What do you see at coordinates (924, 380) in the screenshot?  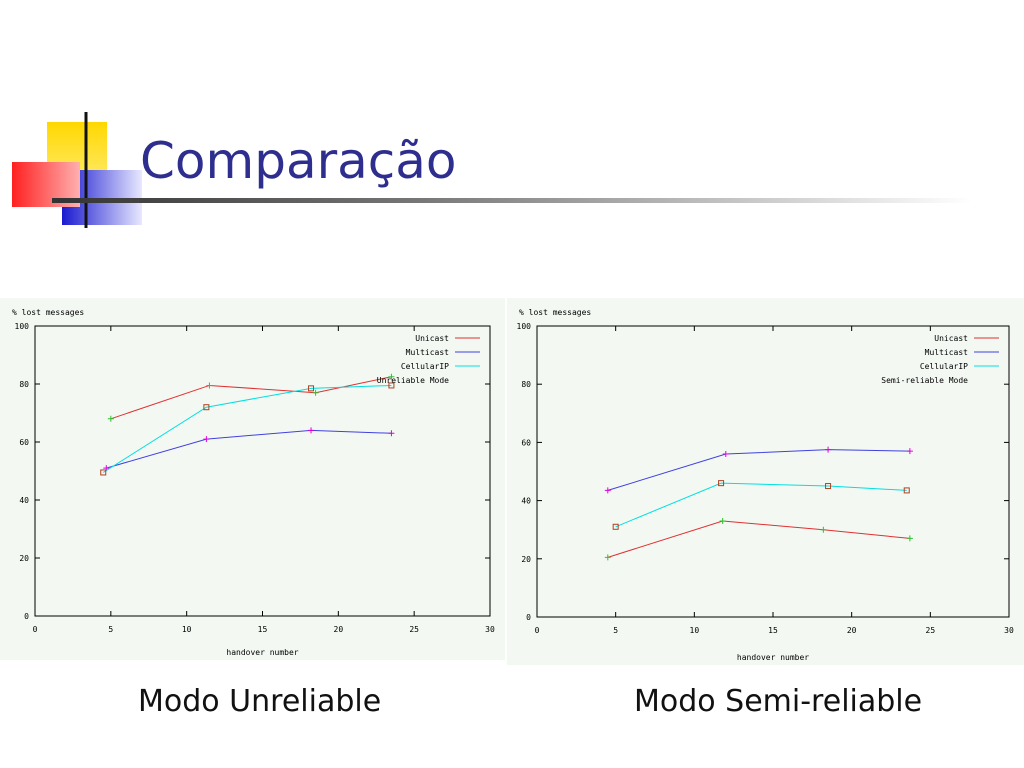 I see `legend-label: Semi-reliable Mode` at bounding box center [924, 380].